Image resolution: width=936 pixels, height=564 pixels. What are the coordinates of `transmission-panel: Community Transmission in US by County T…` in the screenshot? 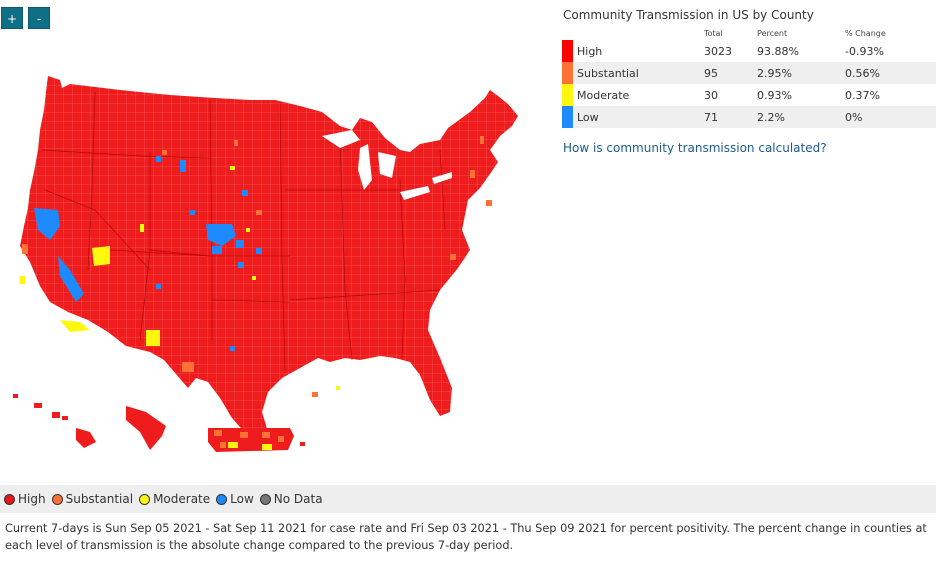 It's located at (749, 81).